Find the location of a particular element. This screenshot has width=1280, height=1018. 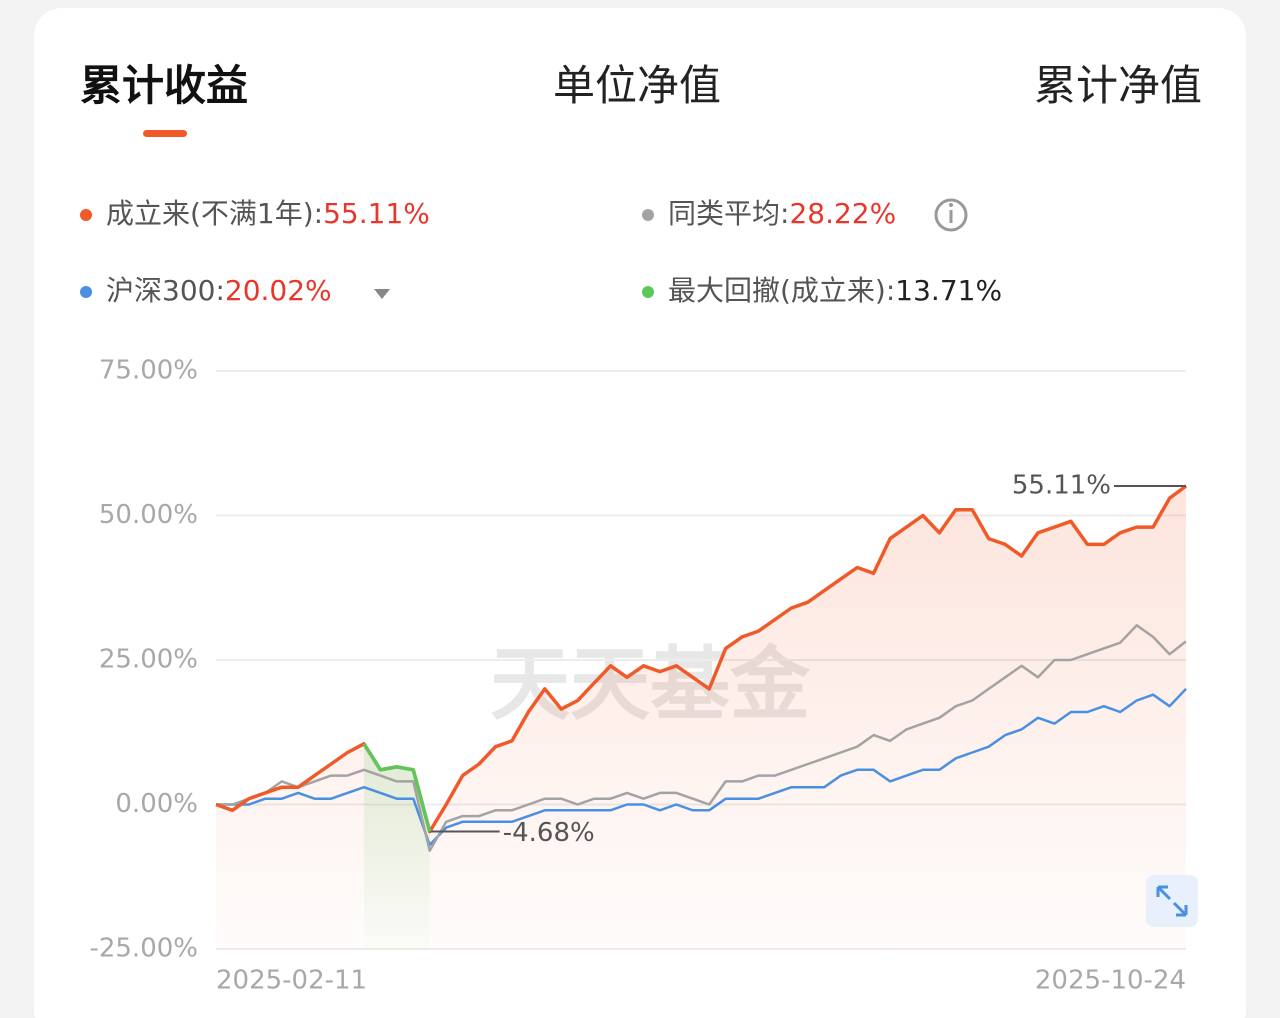

tab: 累计收益 is located at coordinates (164, 85).